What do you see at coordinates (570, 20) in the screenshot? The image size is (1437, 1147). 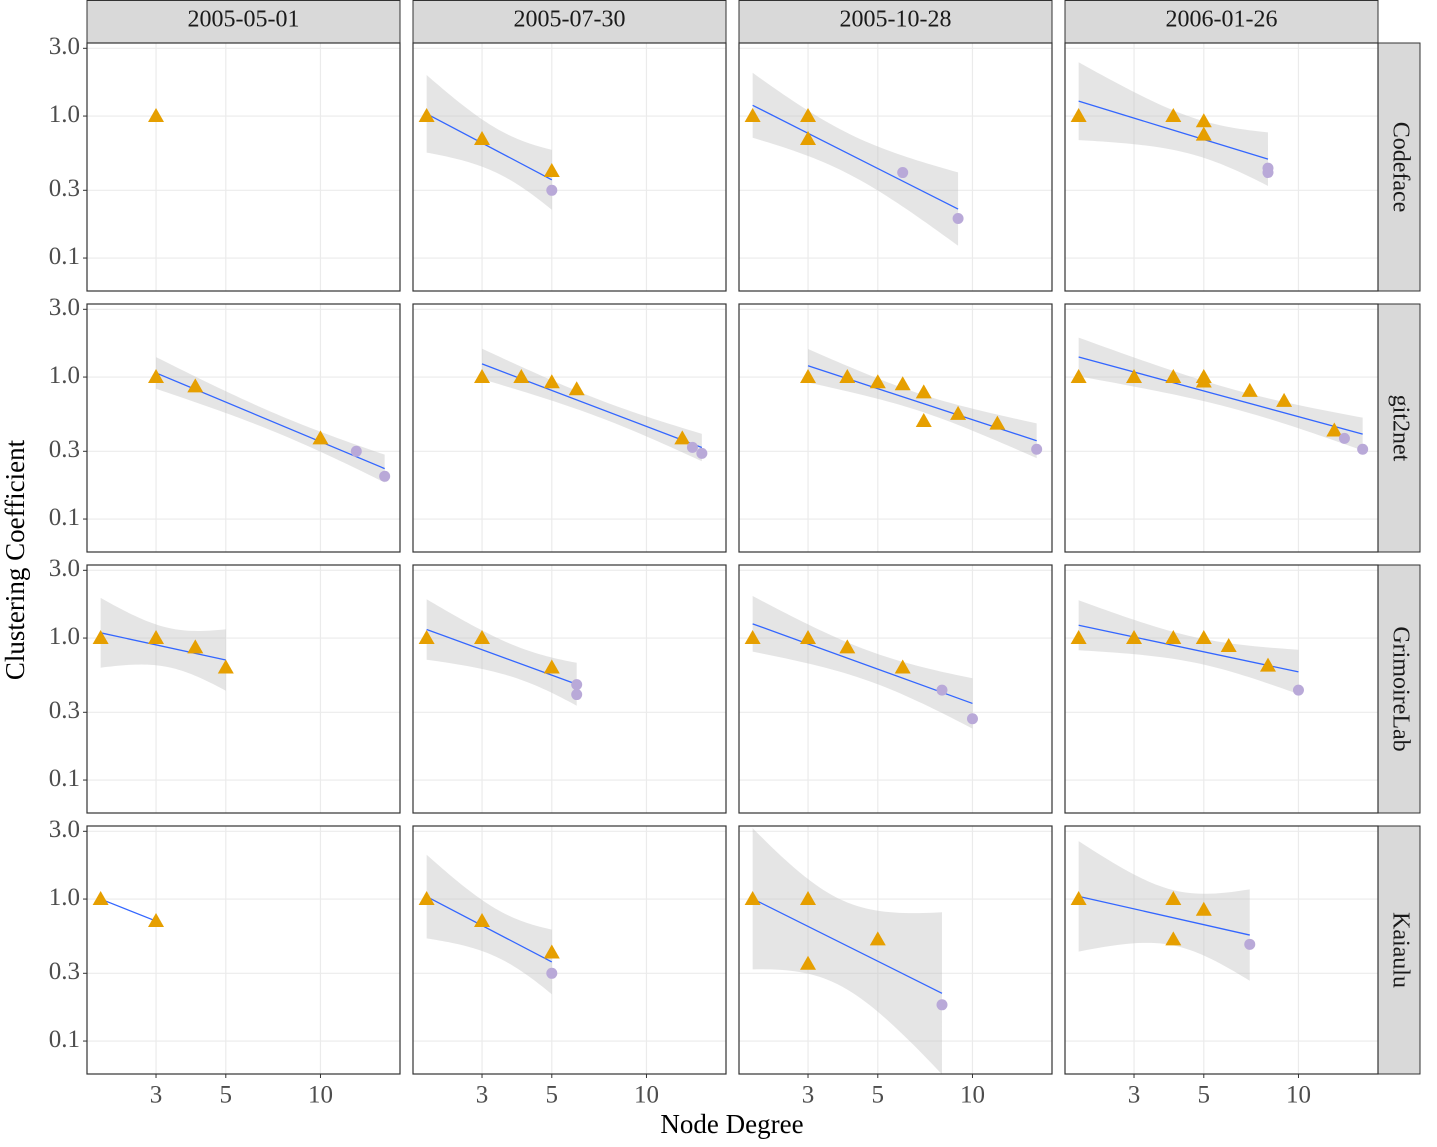 I see `column-label: 2005-07-30` at bounding box center [570, 20].